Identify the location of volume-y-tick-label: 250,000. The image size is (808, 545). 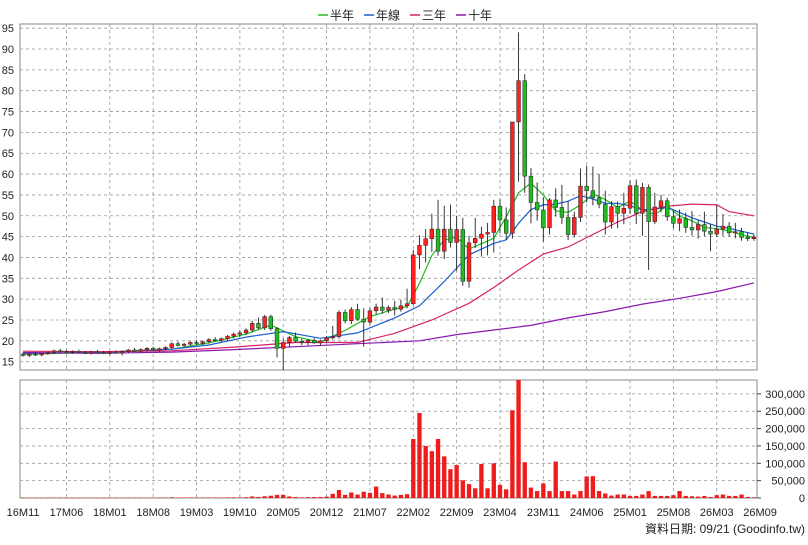
(785, 412).